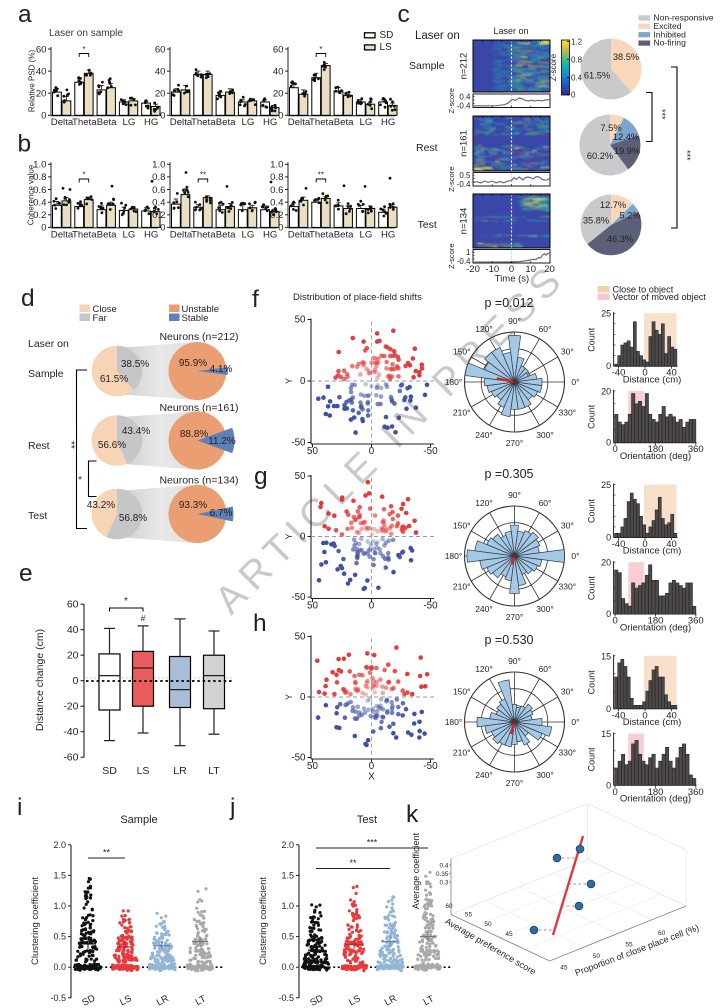 Image resolution: width=724 pixels, height=1008 pixels. I want to click on svg-text: c, so click(404, 14).